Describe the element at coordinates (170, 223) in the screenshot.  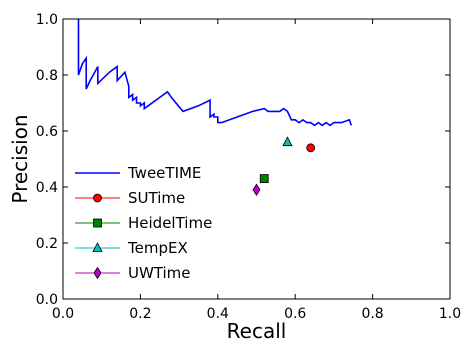
I see `heideltime-legend-label: HeidelTime` at that location.